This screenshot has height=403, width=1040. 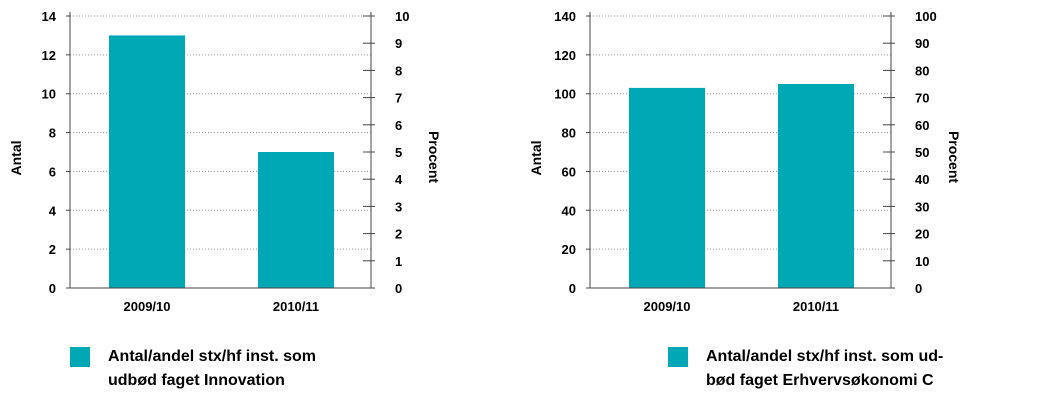 I want to click on legend-swatch-innovation, so click(x=80, y=357).